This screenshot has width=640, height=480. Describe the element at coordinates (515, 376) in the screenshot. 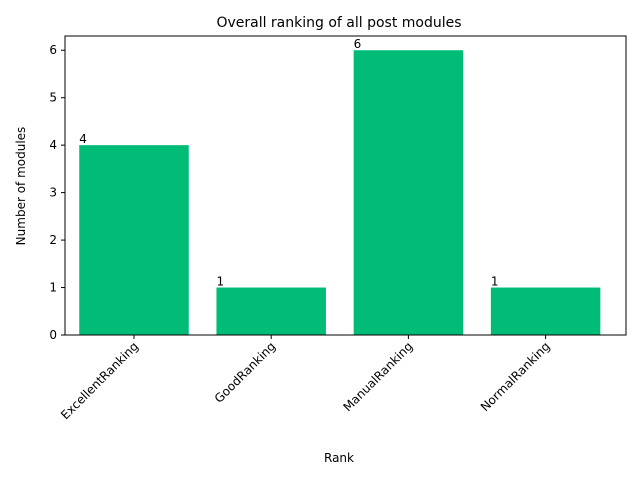

I see `x-tick-label: NormalRanking` at that location.